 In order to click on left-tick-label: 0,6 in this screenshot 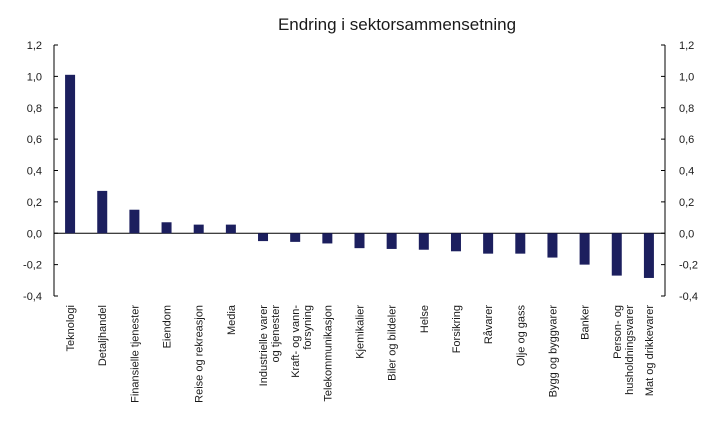, I will do `click(34, 140)`.